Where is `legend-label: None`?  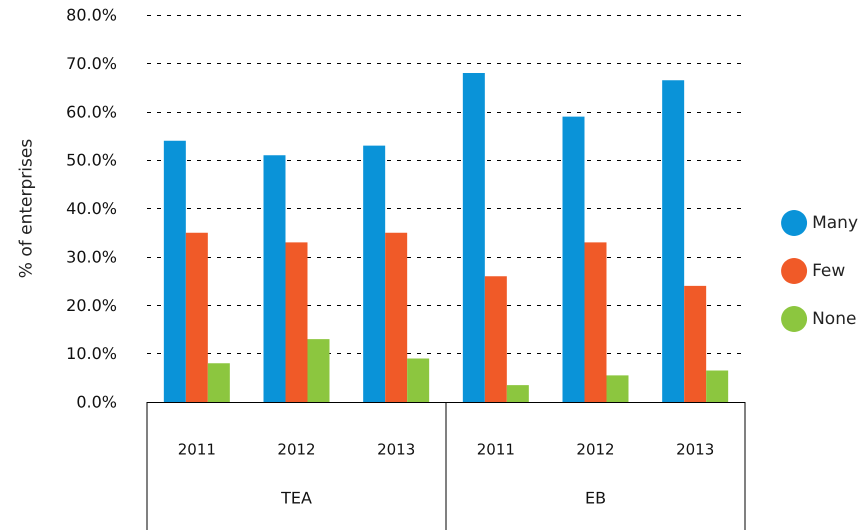 legend-label: None is located at coordinates (834, 319).